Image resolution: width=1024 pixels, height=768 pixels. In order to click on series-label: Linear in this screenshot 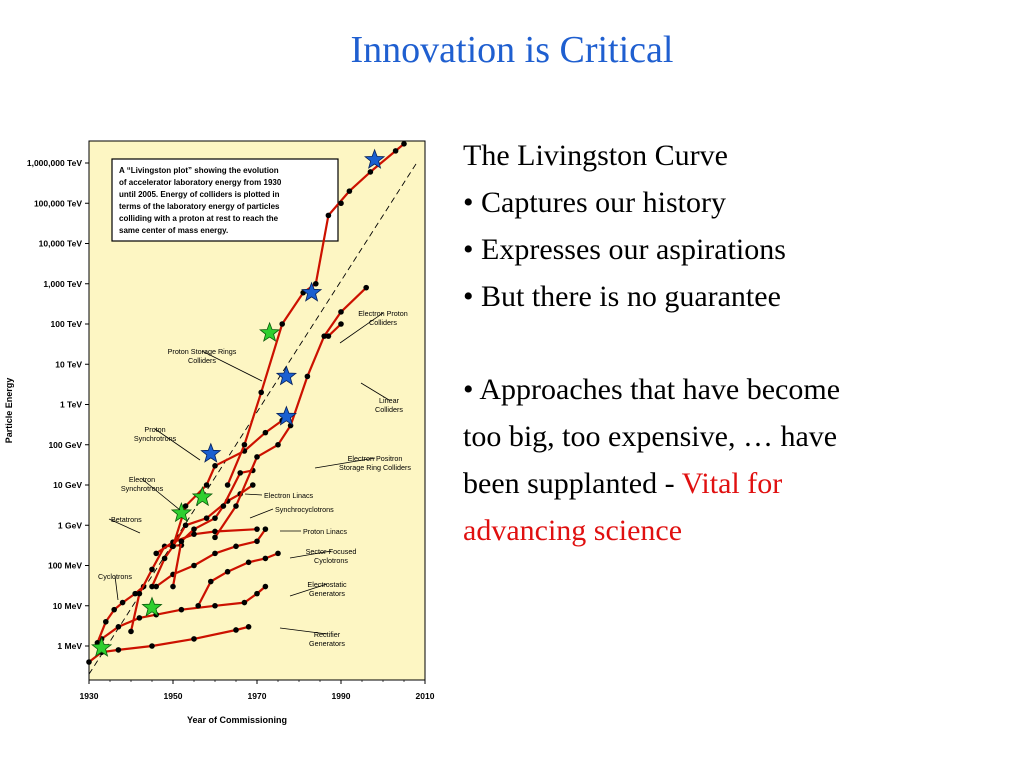, I will do `click(389, 400)`.